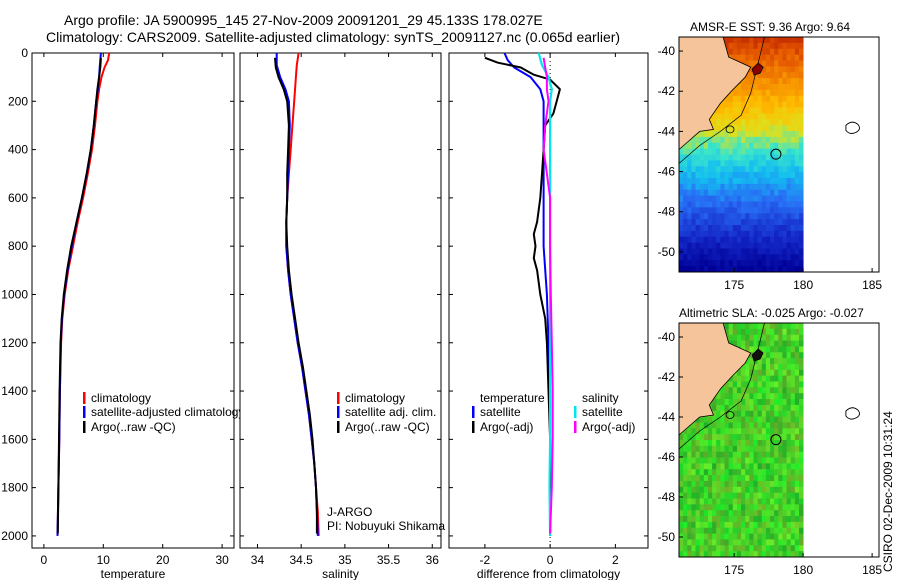  I want to click on map-y-tick-label: -50, so click(667, 537).